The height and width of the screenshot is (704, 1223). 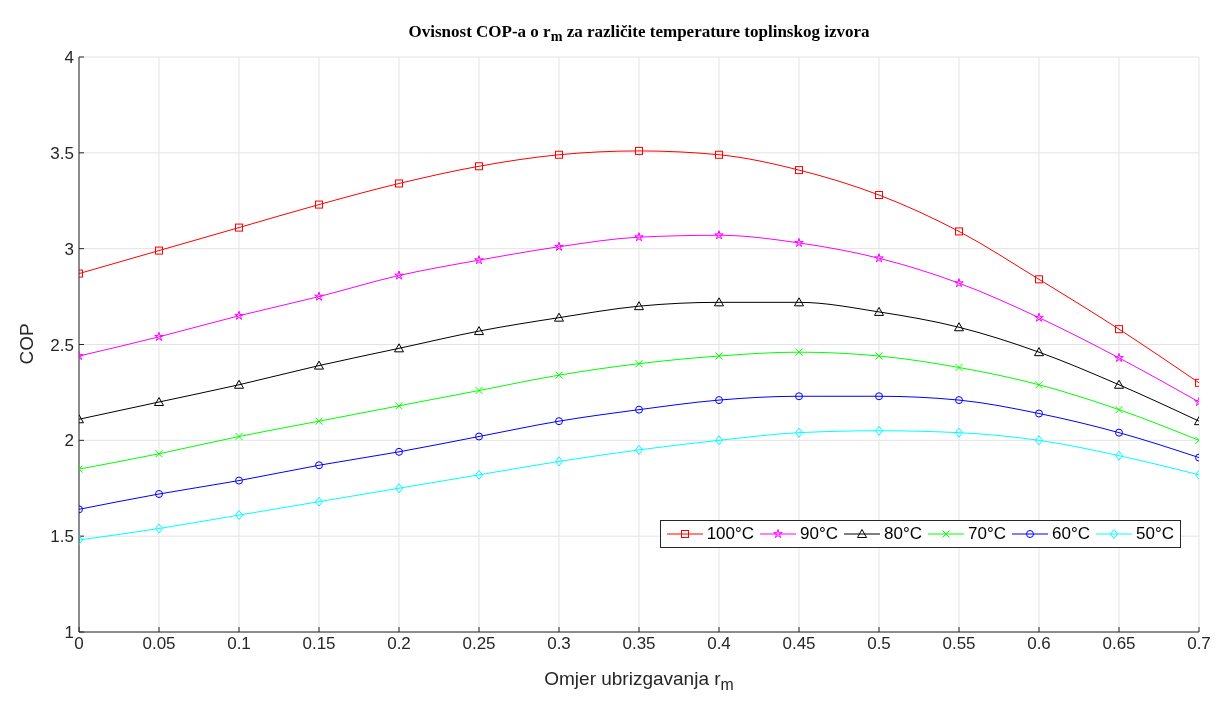 What do you see at coordinates (639, 34) in the screenshot?
I see `chart-title: Ovisnost COP-a o r$_{m}$ za različite temperature toplinskog izvora` at bounding box center [639, 34].